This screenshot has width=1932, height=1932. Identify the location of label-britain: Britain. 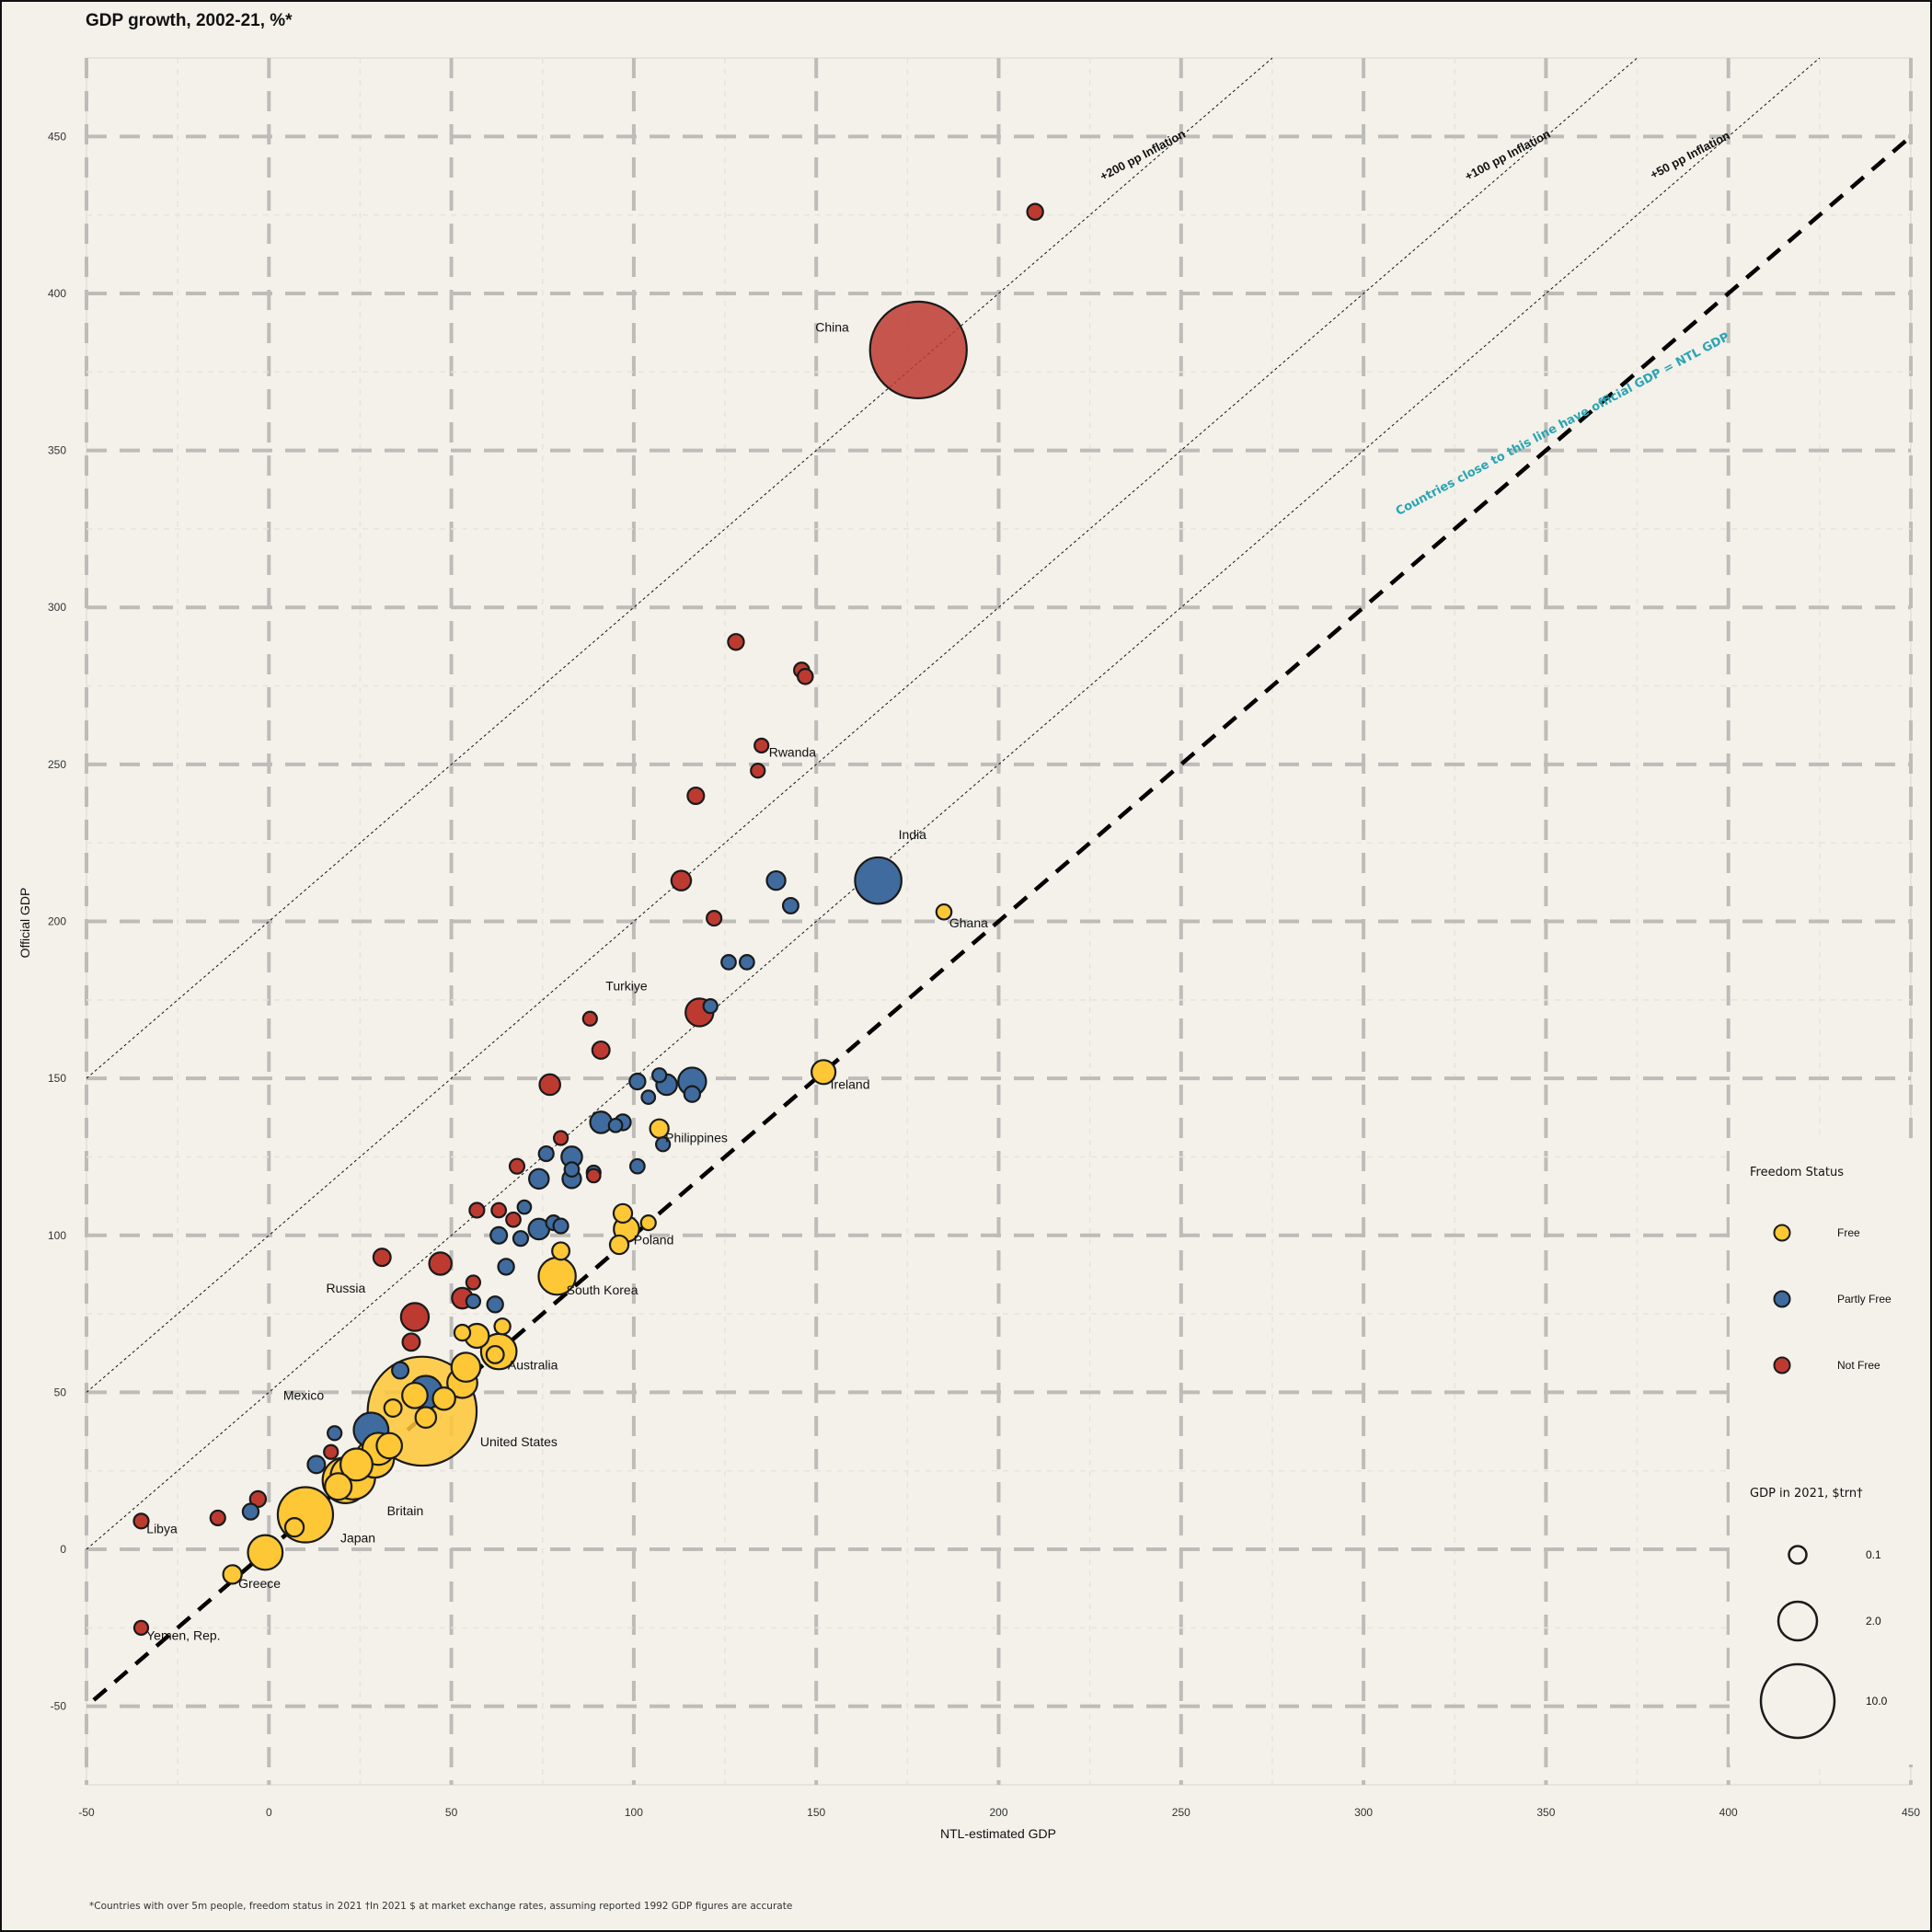
(405, 1510).